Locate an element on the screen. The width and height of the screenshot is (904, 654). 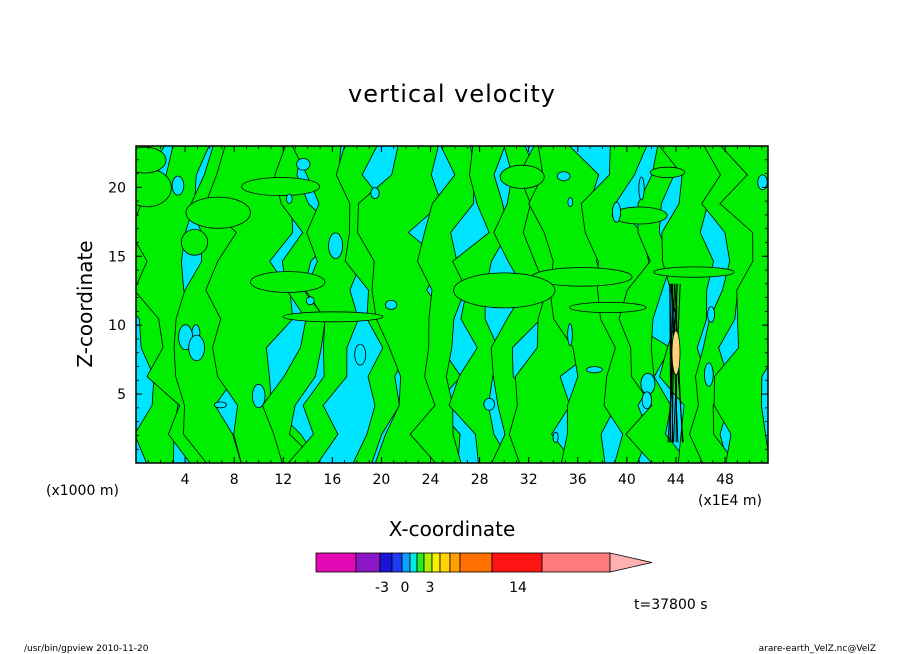
colorbar-tick-label: 0 is located at coordinates (405, 588).